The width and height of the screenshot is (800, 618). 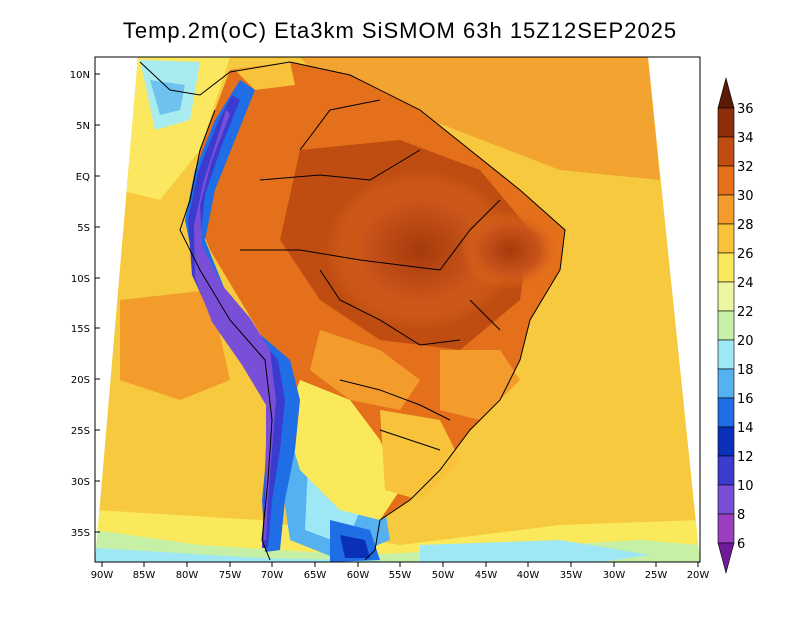 I want to click on colorbar-label: 12, so click(x=745, y=457).